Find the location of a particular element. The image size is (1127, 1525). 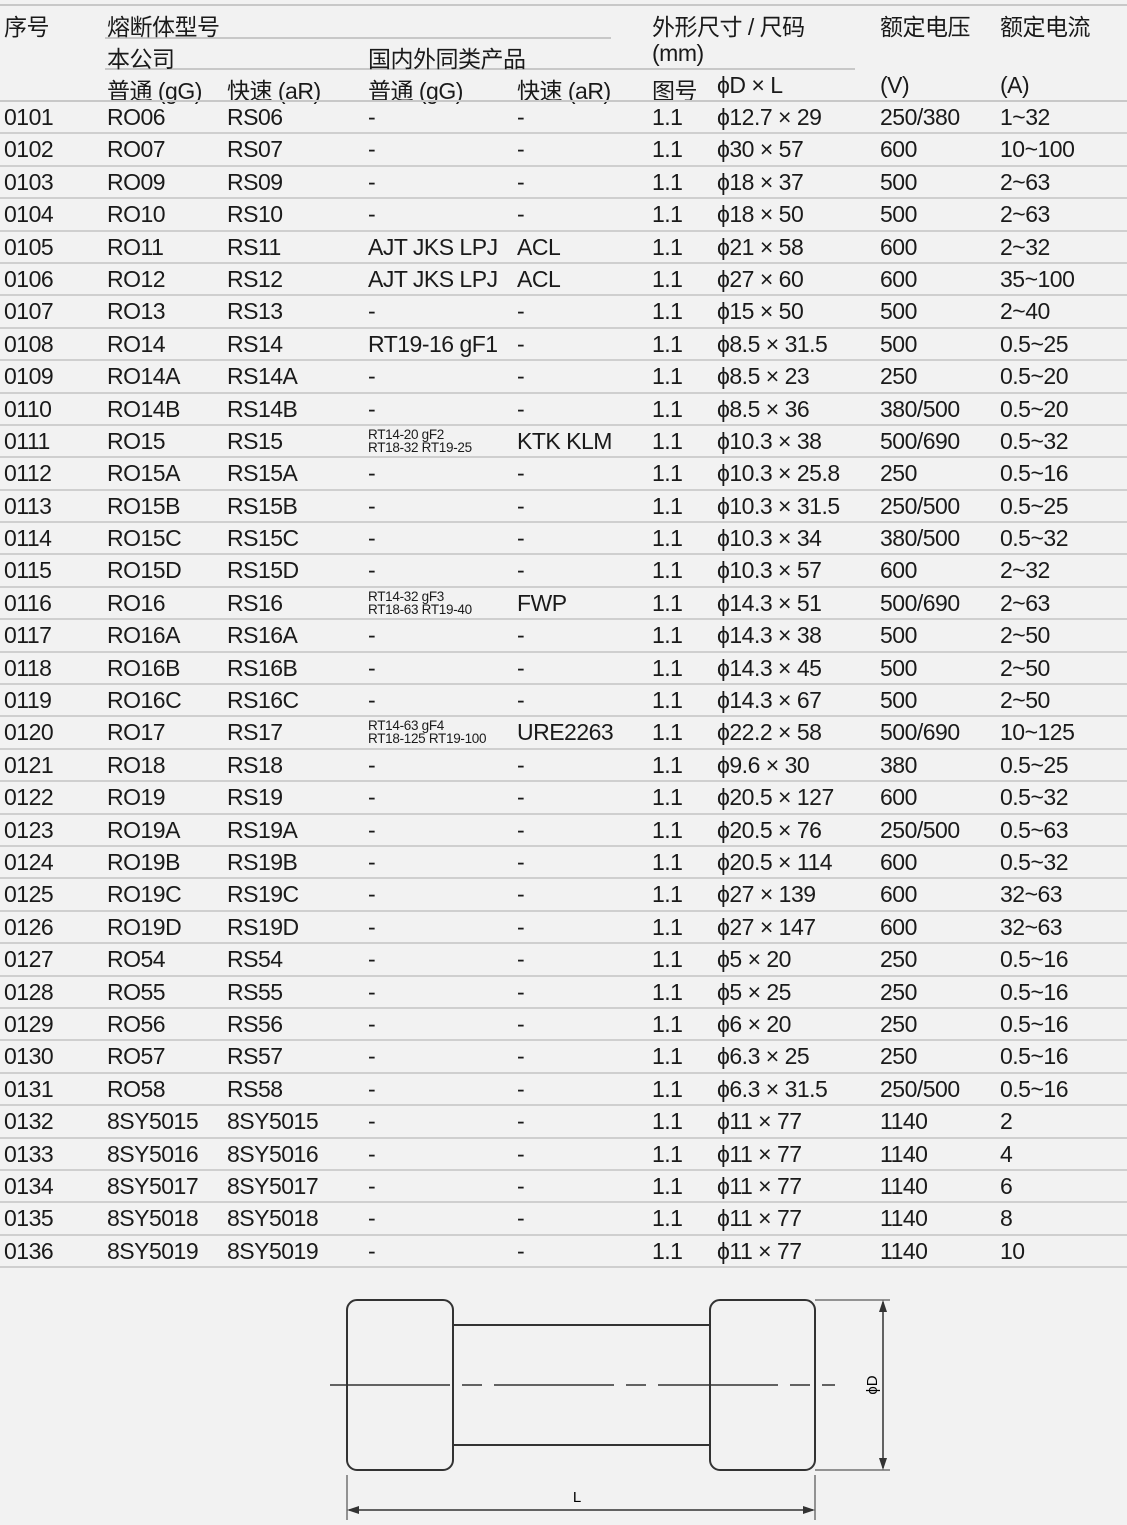

col-domestic: 国内外同类产品 is located at coordinates (447, 59).